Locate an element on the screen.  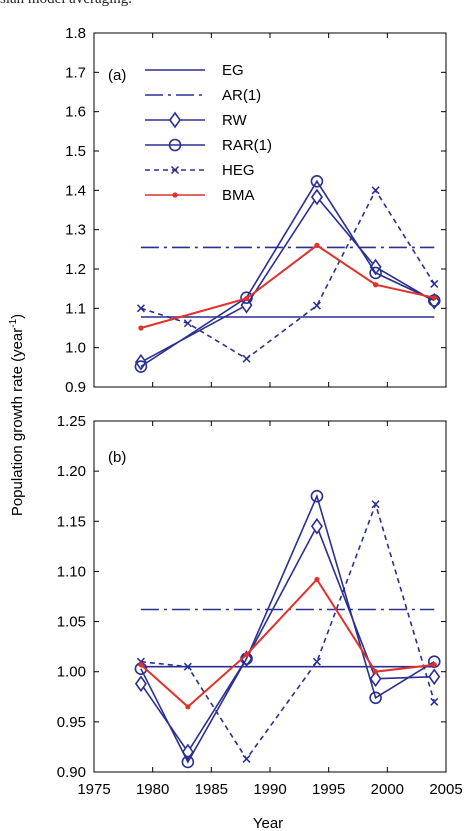
x-tick-label: 1990 is located at coordinates (269, 789).